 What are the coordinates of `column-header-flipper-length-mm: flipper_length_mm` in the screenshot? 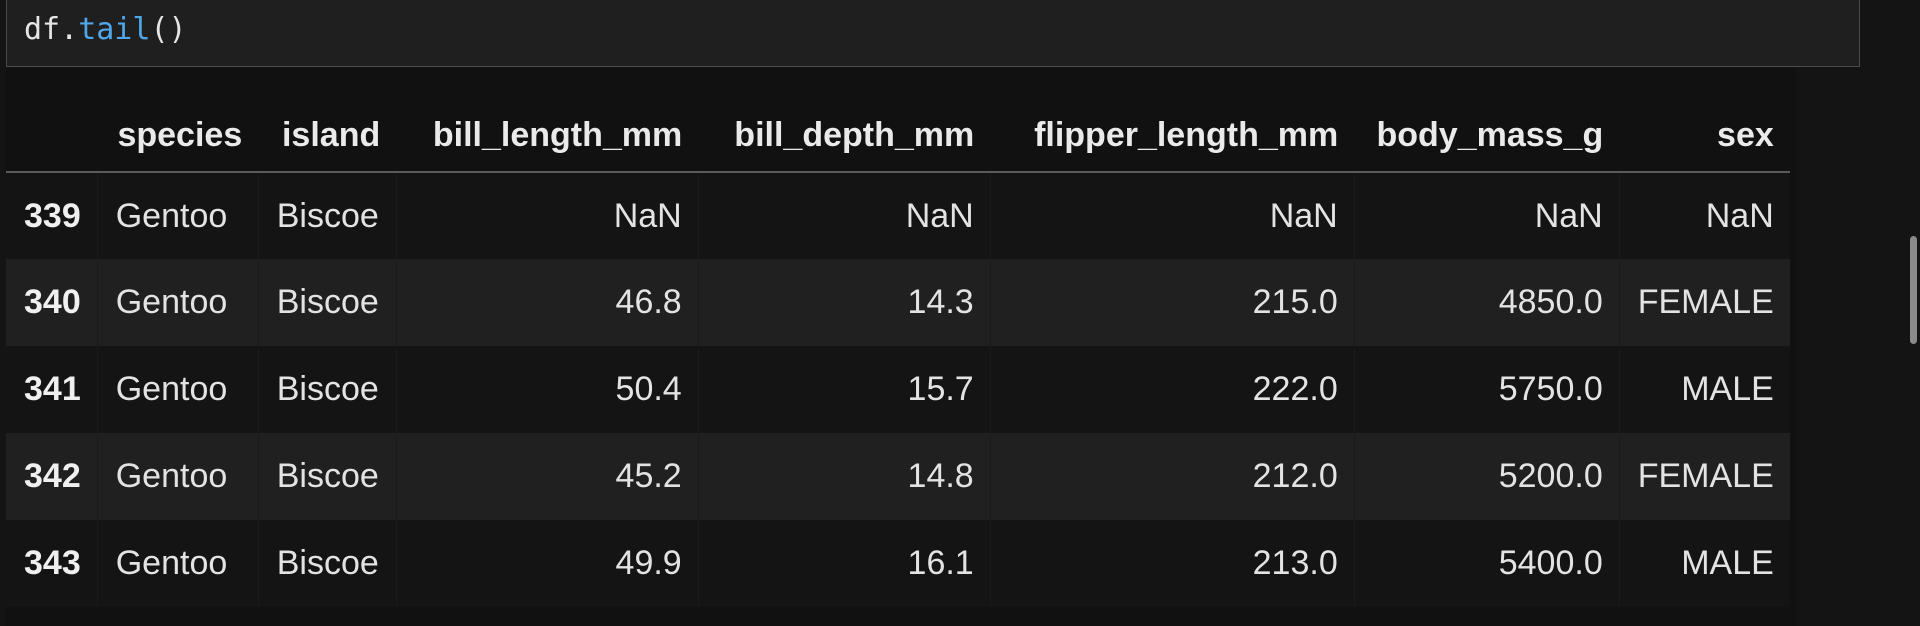 It's located at (1172, 137).